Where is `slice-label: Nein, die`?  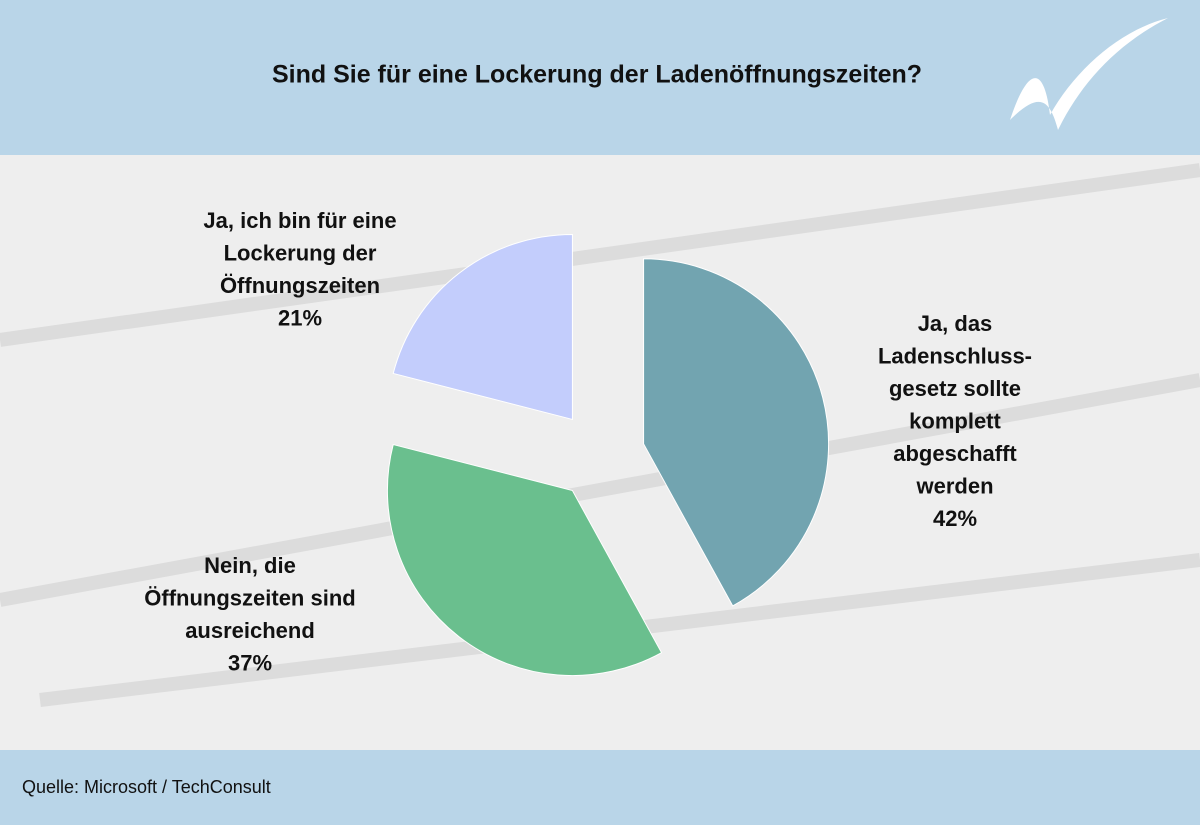
slice-label: Nein, die is located at coordinates (250, 565).